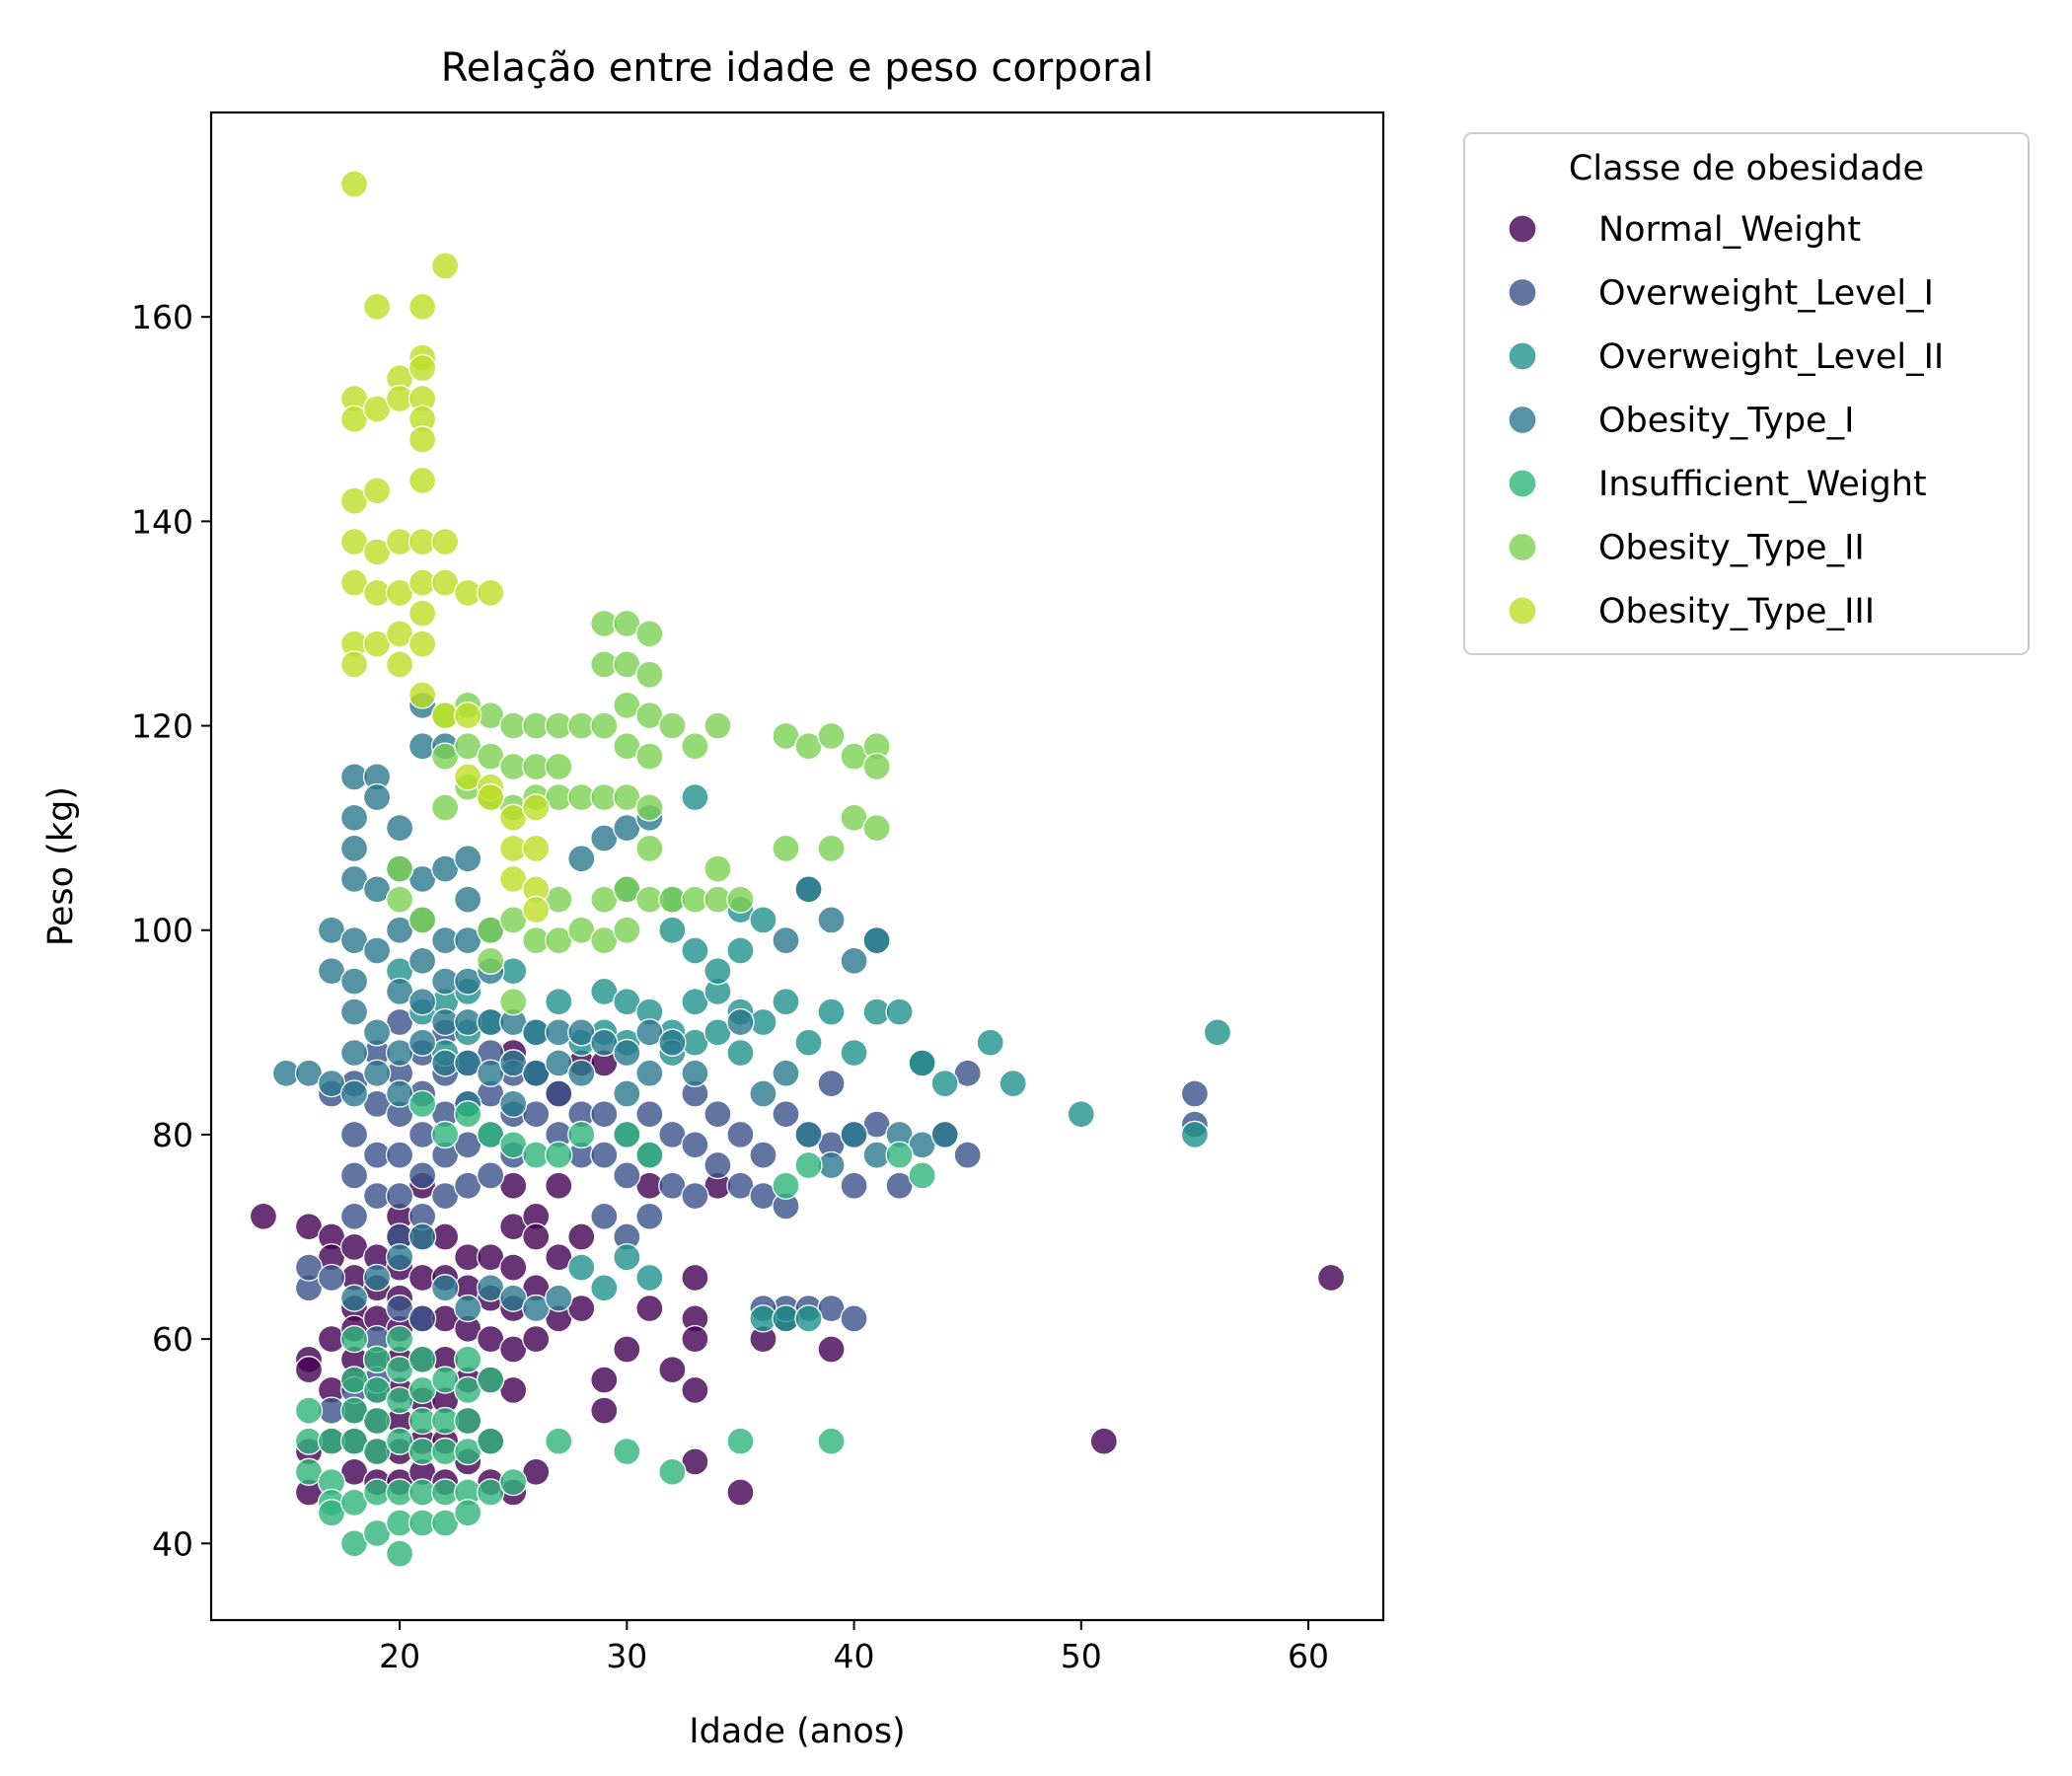  Describe the element at coordinates (1082, 1656) in the screenshot. I see `x-tick-label: 50` at that location.